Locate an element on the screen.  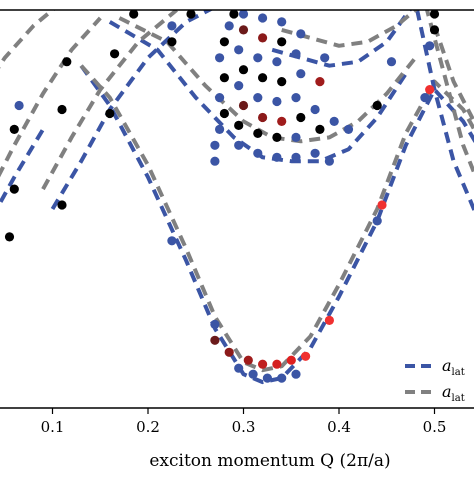
x-tick-label: 0.4 is located at coordinates (339, 427).